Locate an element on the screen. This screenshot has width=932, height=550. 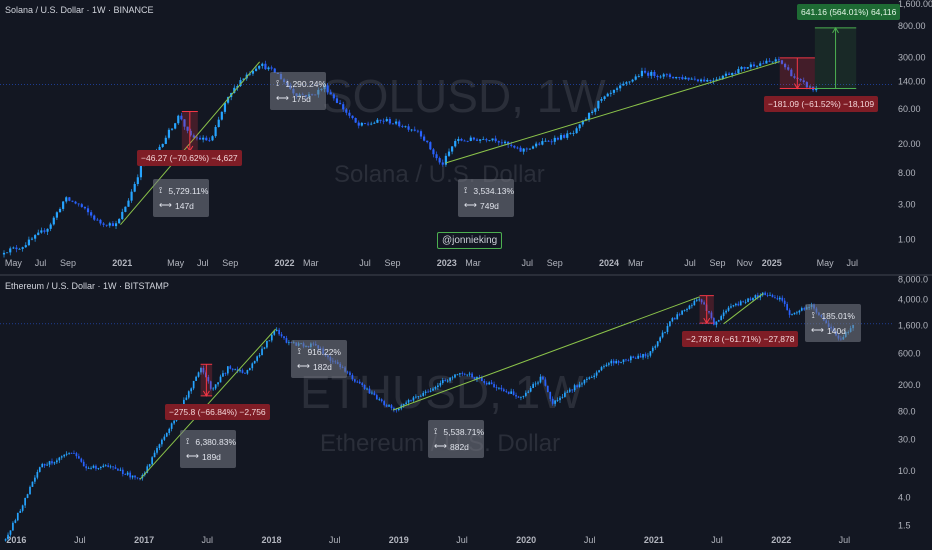
solana-drawdown-label-2: −181.09 (−61.52%) −18,109 is located at coordinates (821, 104).